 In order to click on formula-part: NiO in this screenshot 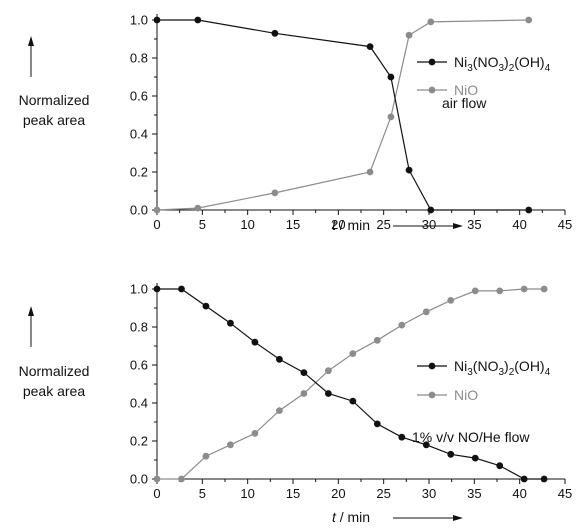, I will do `click(466, 90)`.